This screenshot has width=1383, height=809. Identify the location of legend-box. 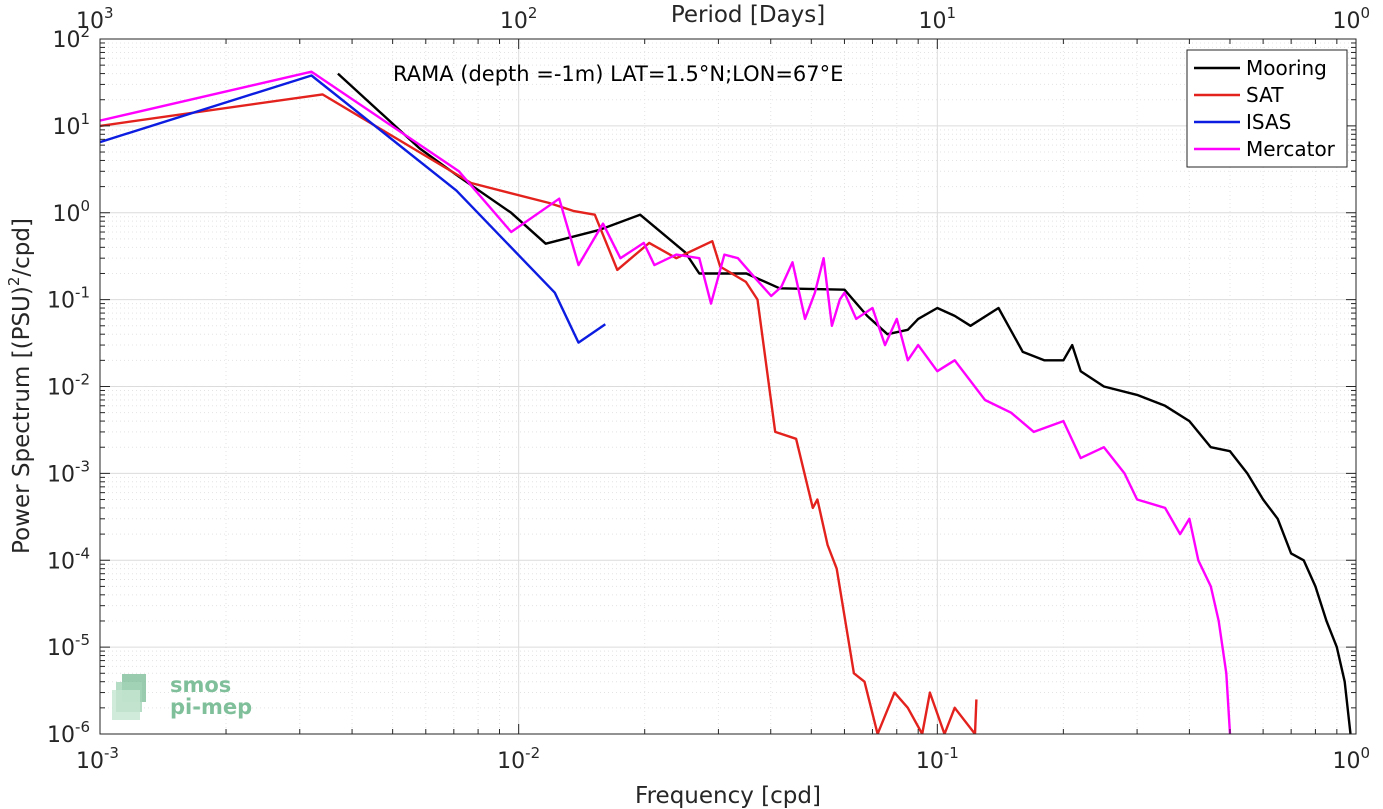
(1267, 108).